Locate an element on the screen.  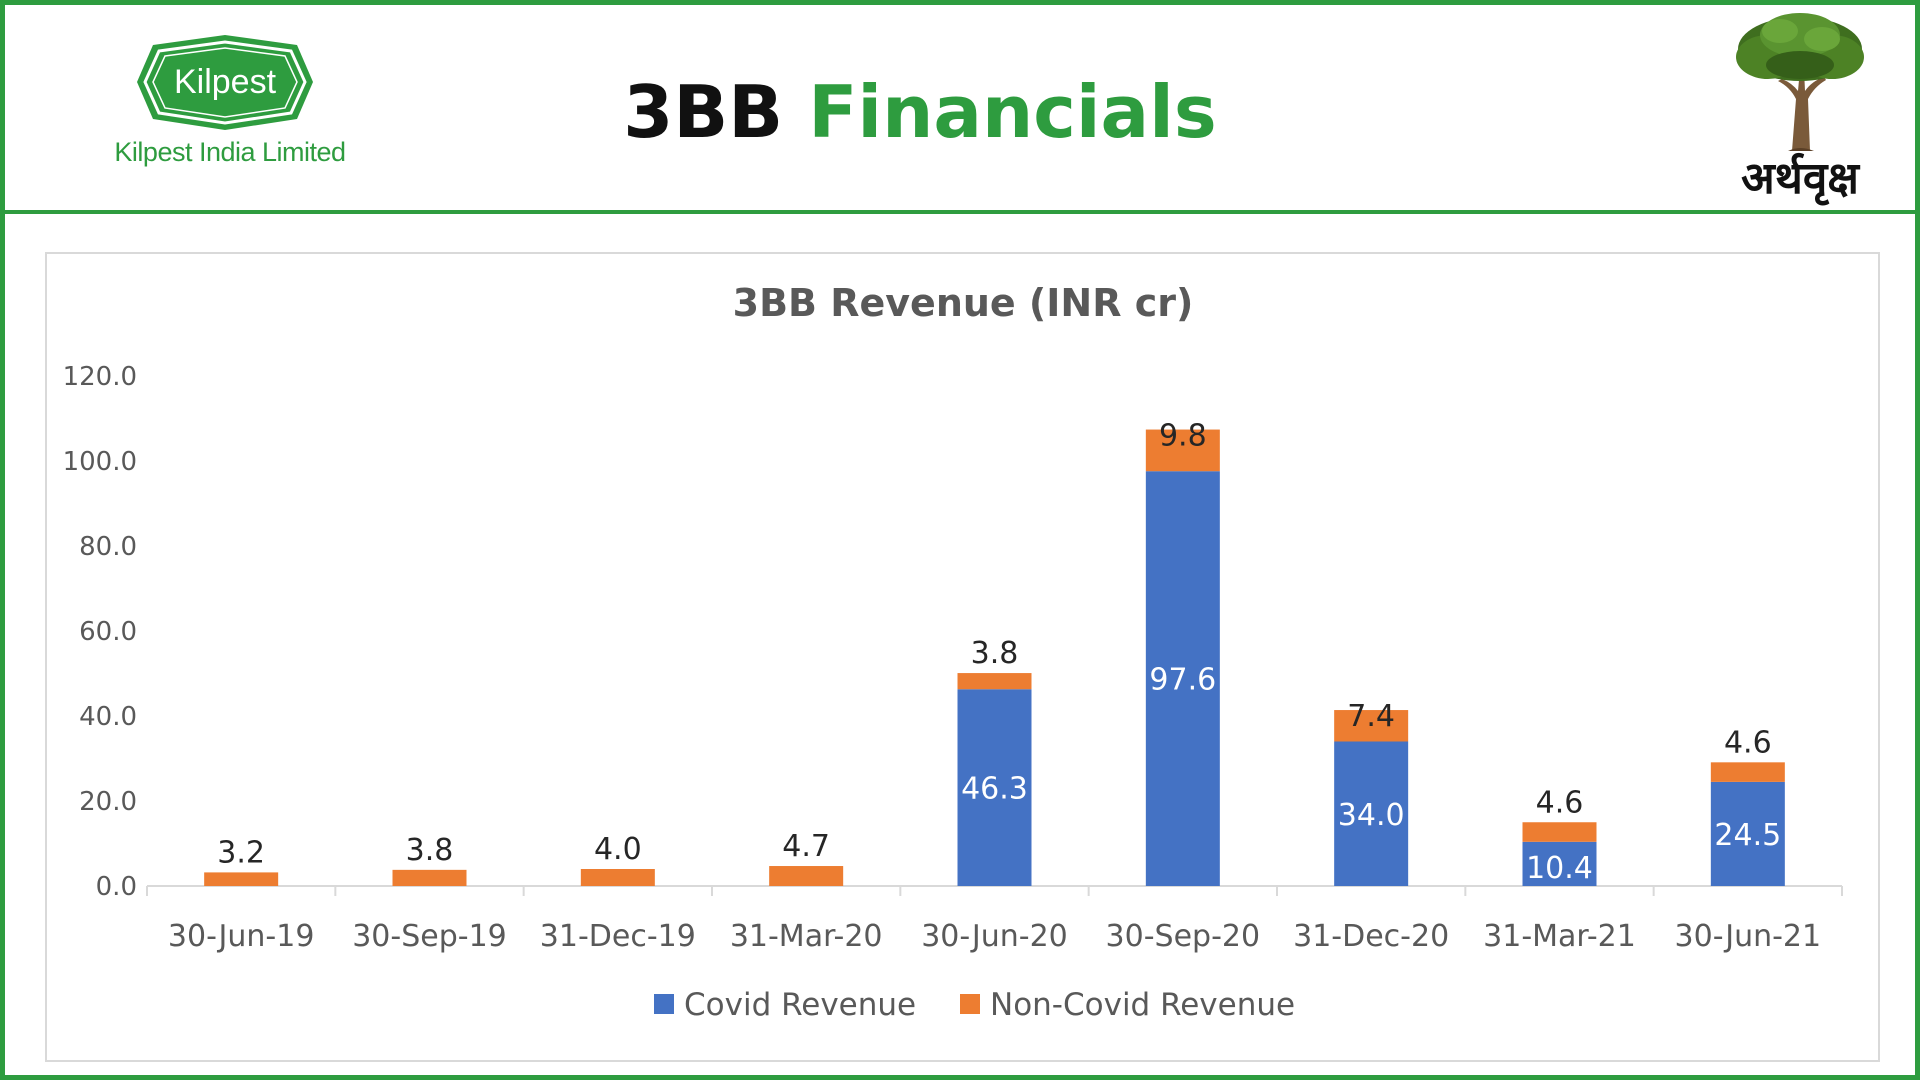
x-tick-label: 31-Dec-19 is located at coordinates (618, 936).